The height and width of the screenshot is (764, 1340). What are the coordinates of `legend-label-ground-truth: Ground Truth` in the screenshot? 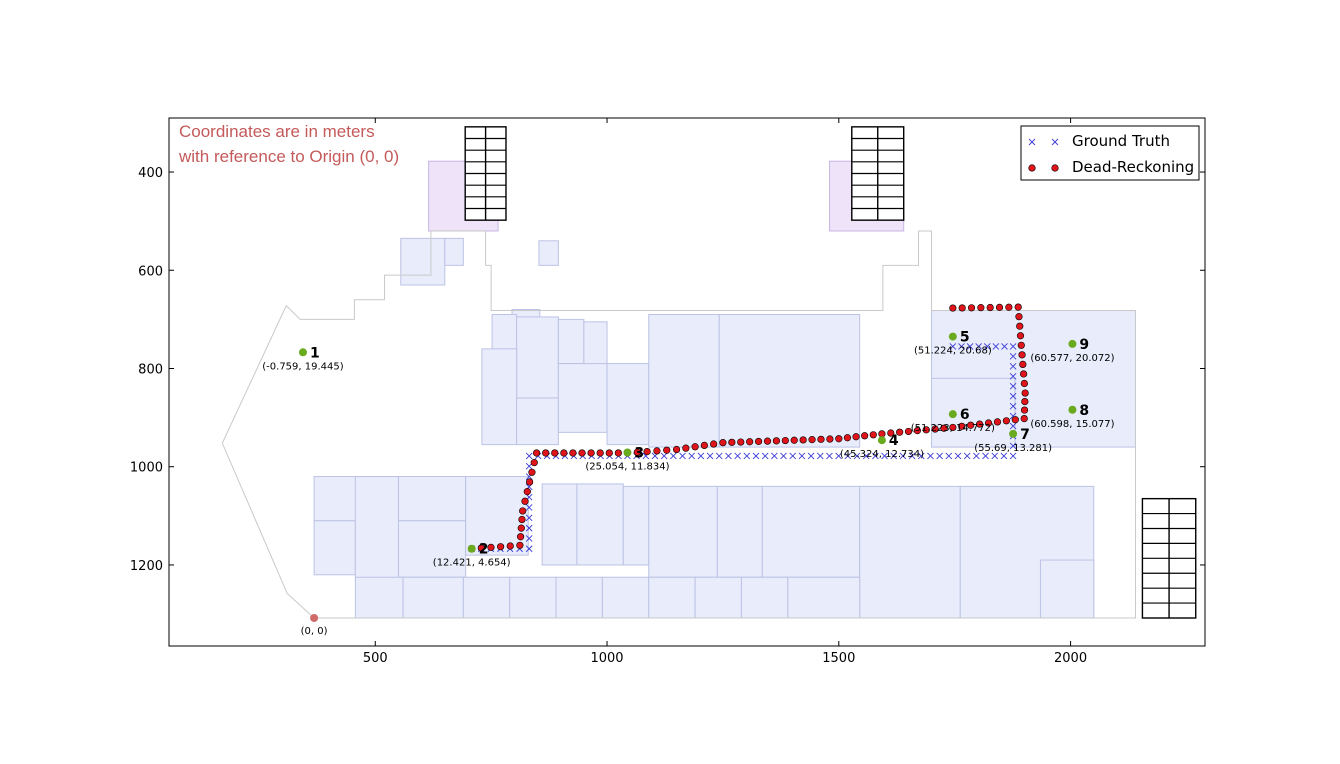 It's located at (1121, 141).